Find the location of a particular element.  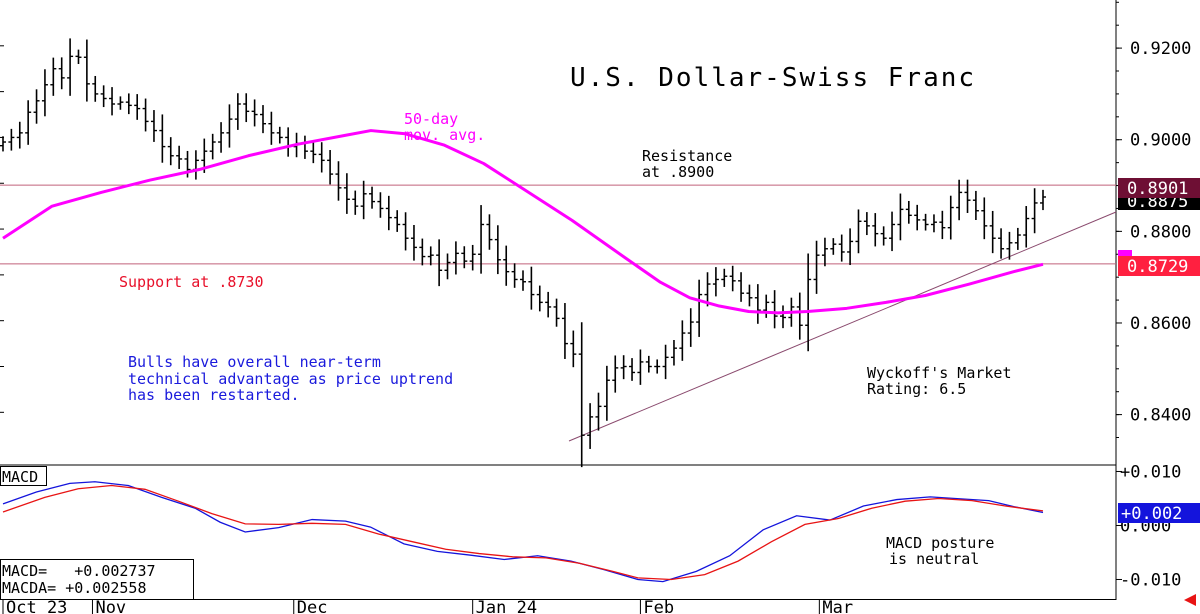

rating-line2: Rating: 6.5 is located at coordinates (916, 389).